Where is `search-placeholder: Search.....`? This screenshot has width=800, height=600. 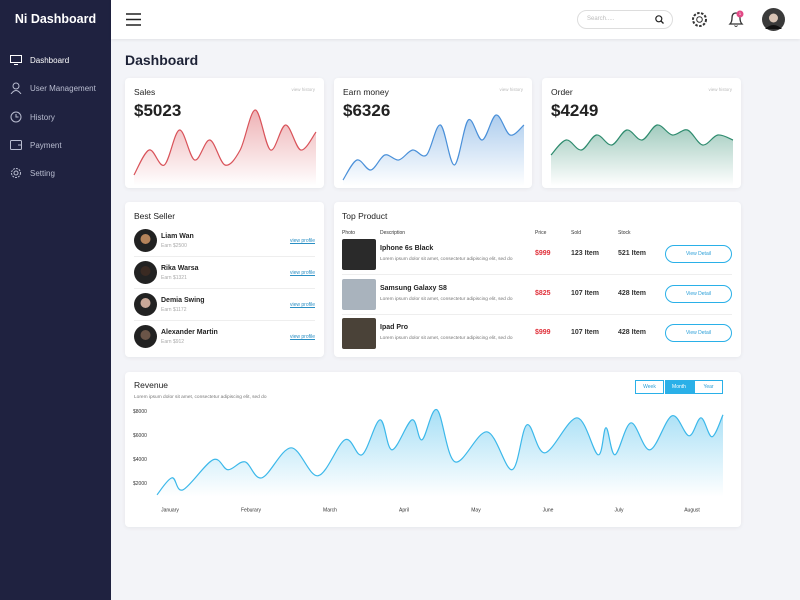
search-placeholder: Search..... is located at coordinates (601, 19).